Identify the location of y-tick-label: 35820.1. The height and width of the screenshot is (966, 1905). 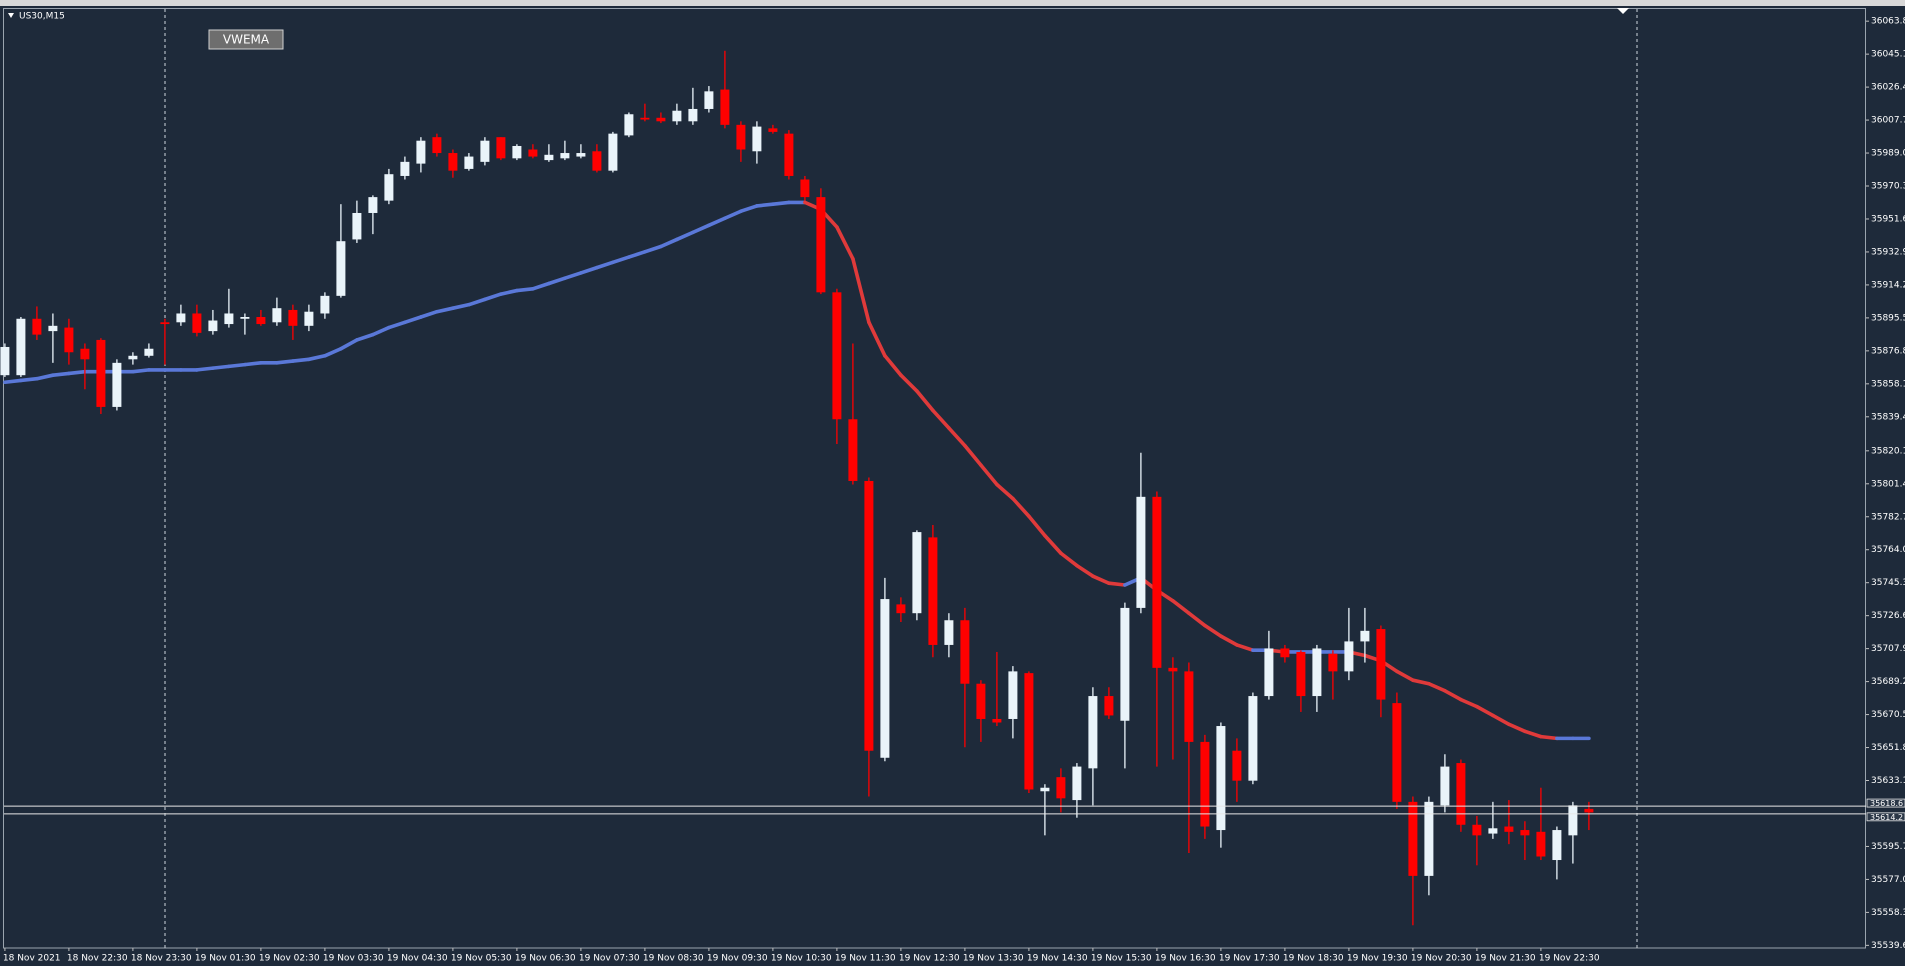
(1888, 451).